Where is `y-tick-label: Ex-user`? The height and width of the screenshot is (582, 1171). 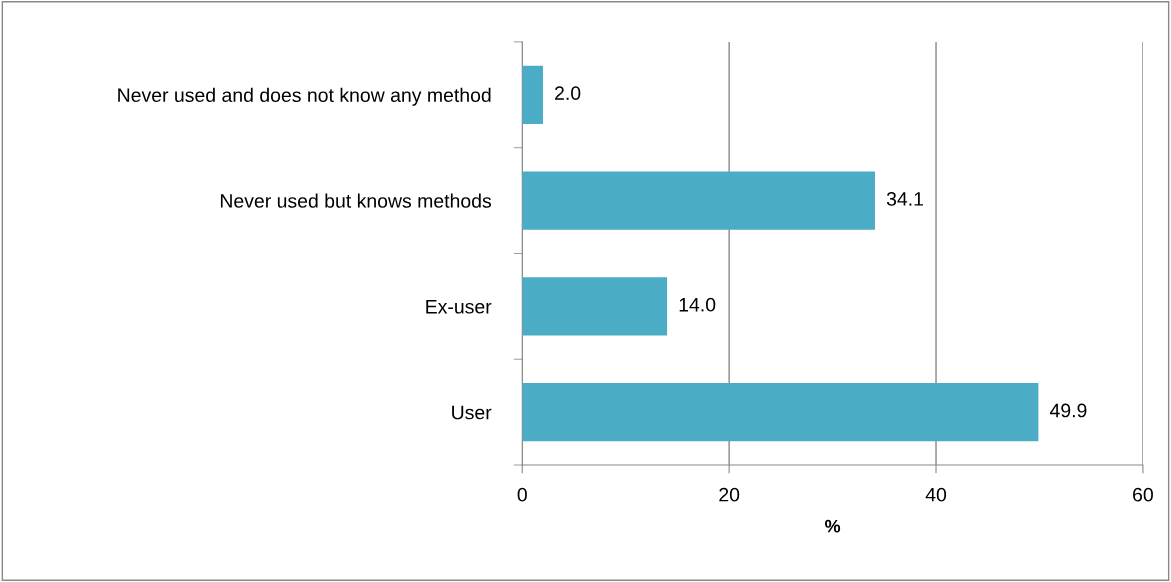
y-tick-label: Ex-user is located at coordinates (459, 307).